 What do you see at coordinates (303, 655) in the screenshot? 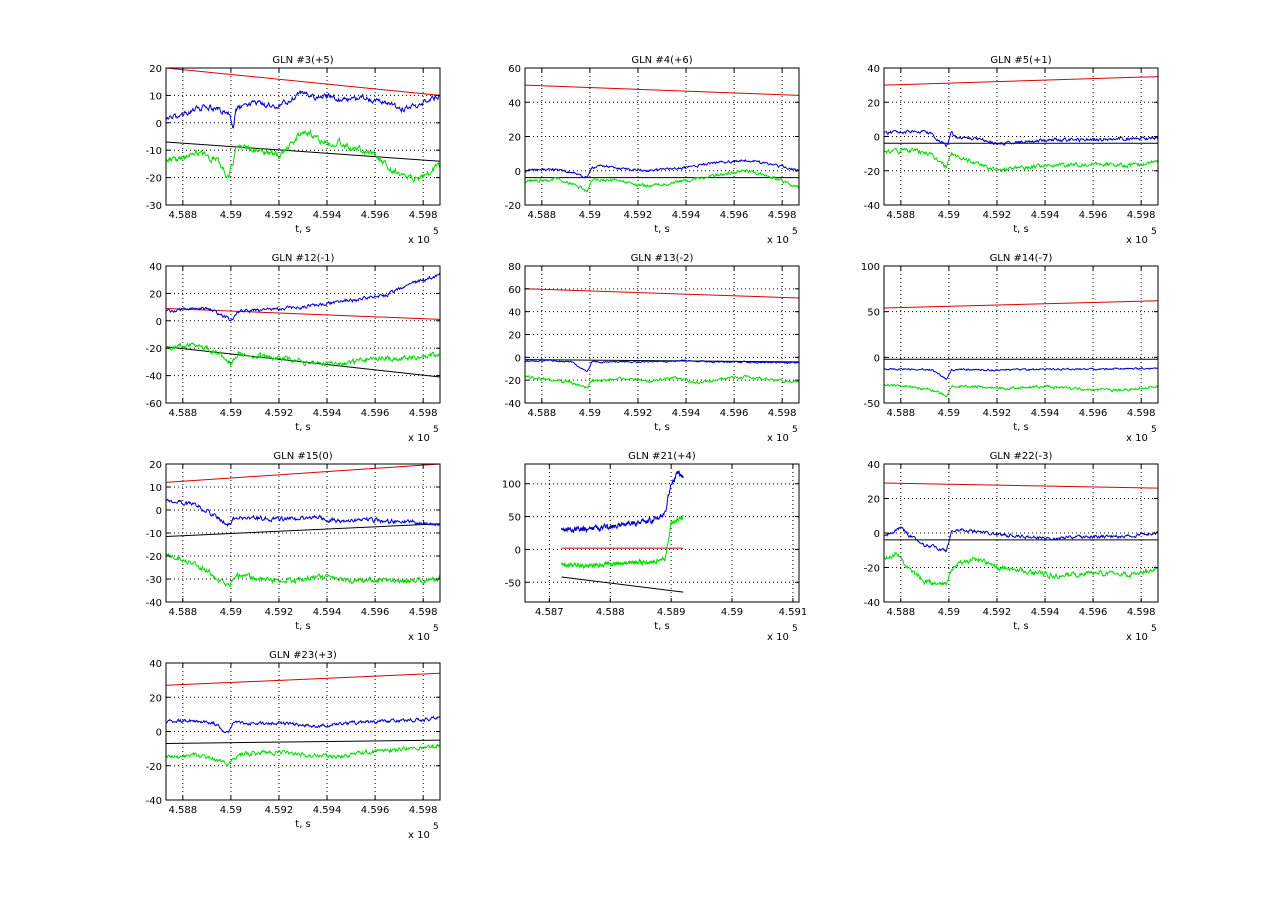
I see `subplot-title: GLN #23(+3)` at bounding box center [303, 655].